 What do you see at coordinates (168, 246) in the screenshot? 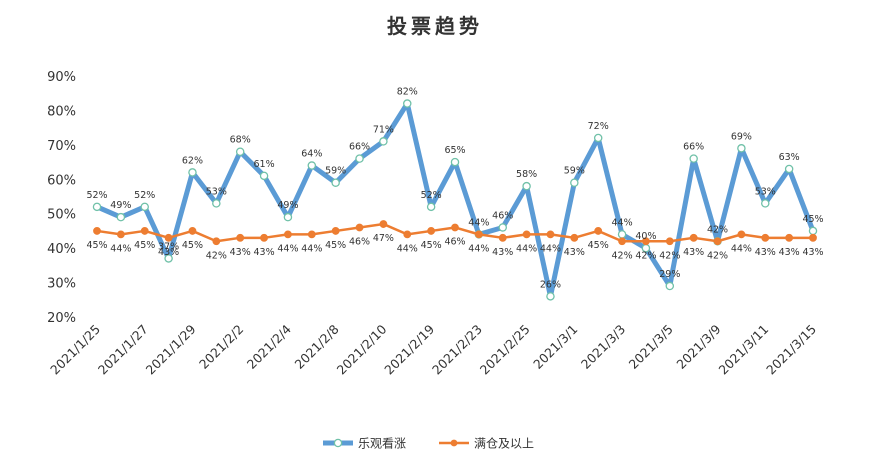
I see `data-label: 37%` at bounding box center [168, 246].